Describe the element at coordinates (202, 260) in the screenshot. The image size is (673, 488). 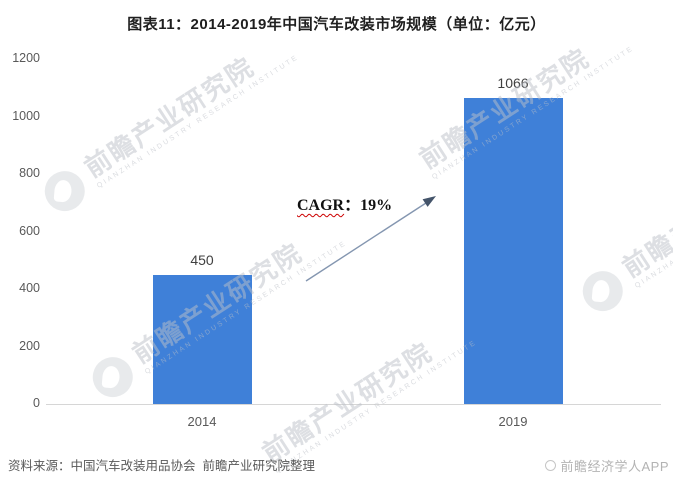
I see `bar-value-2014: 450` at that location.